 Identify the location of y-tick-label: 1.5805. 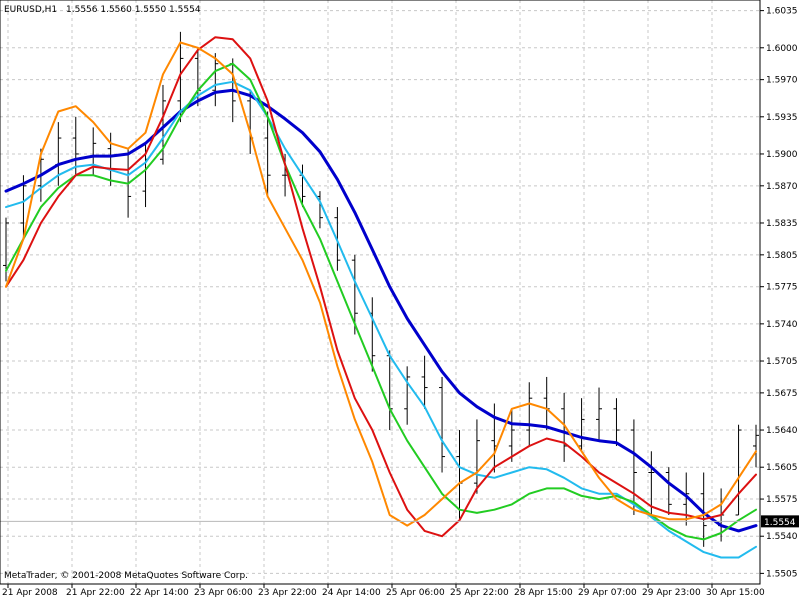
(782, 256).